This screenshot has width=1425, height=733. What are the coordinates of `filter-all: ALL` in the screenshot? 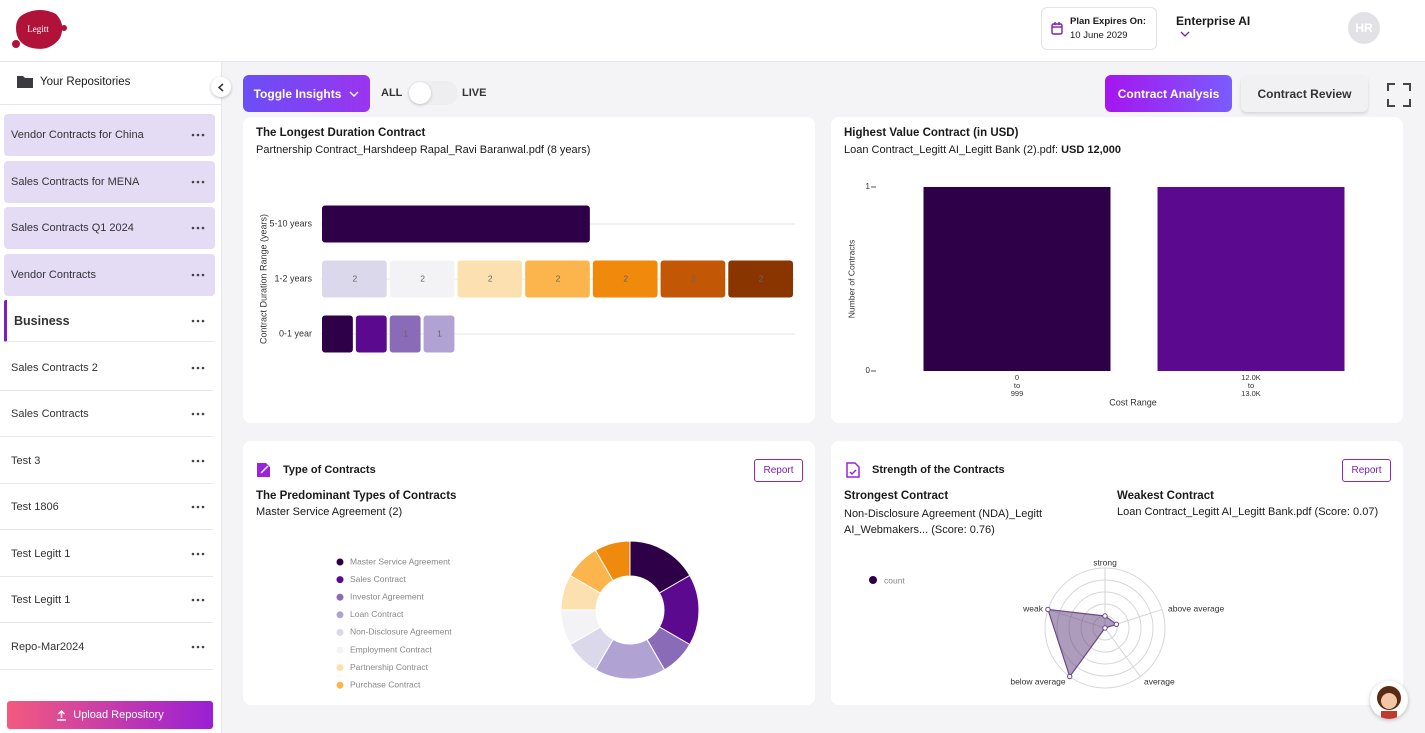 It's located at (392, 93).